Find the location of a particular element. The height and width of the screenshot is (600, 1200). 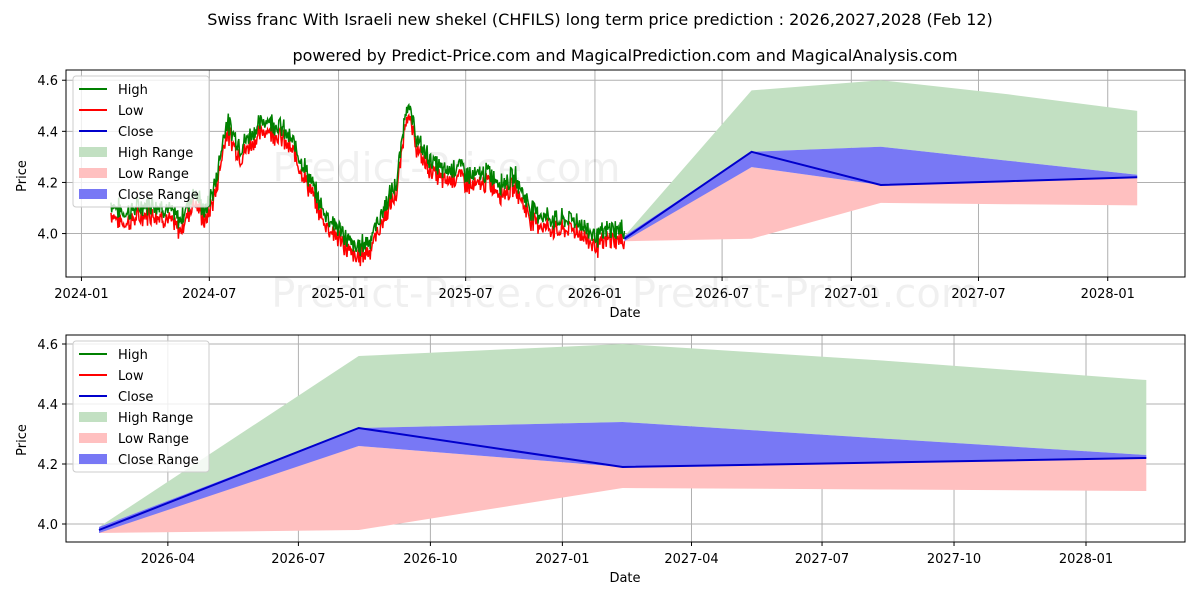

x-tick-label: 2027-04 is located at coordinates (691, 559).